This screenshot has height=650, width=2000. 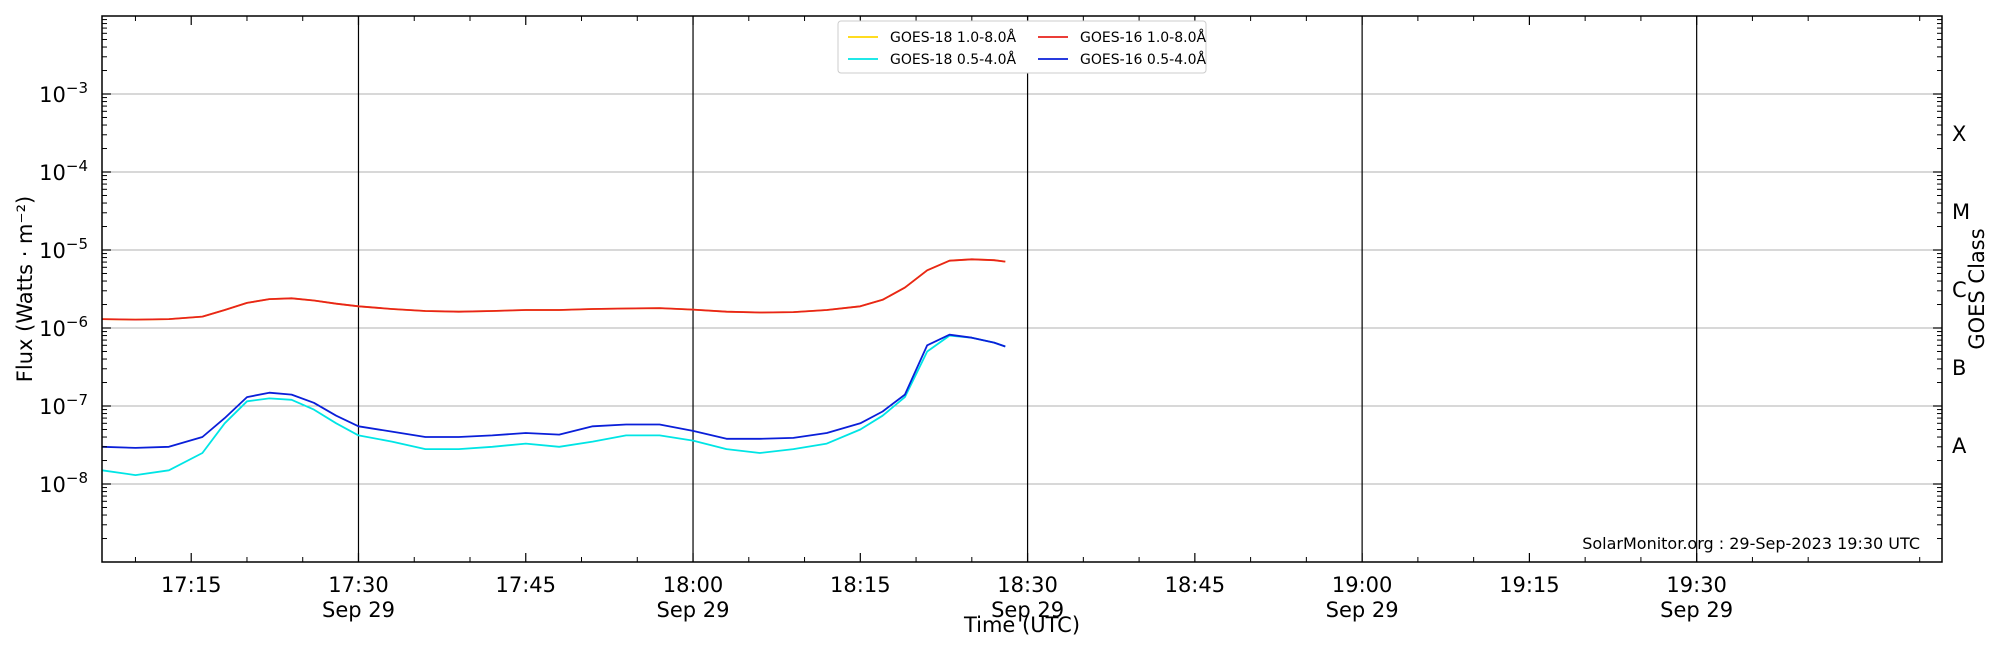 What do you see at coordinates (63, 249) in the screenshot?
I see `y-tick-label: 10⁻⁵` at bounding box center [63, 249].